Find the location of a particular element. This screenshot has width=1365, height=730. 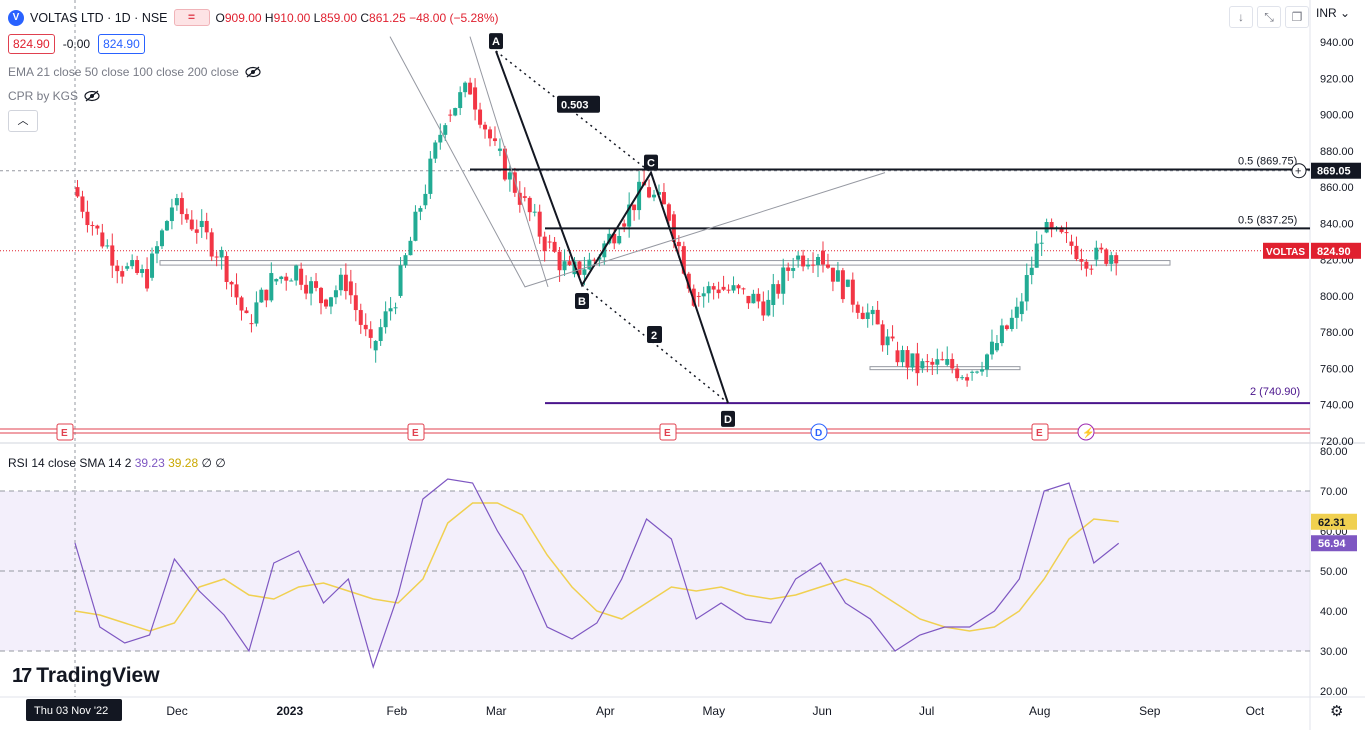

price-tick-label: 740.00 is located at coordinates (1337, 406).